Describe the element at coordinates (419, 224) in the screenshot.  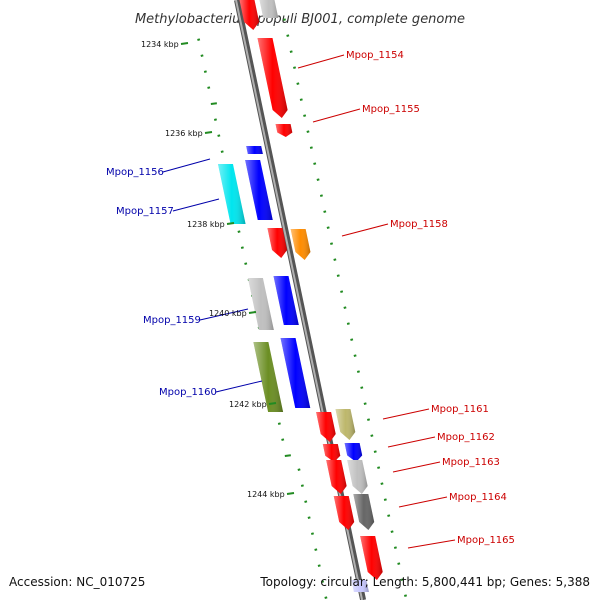
I see `gene-label: Mpop_1158` at that location.